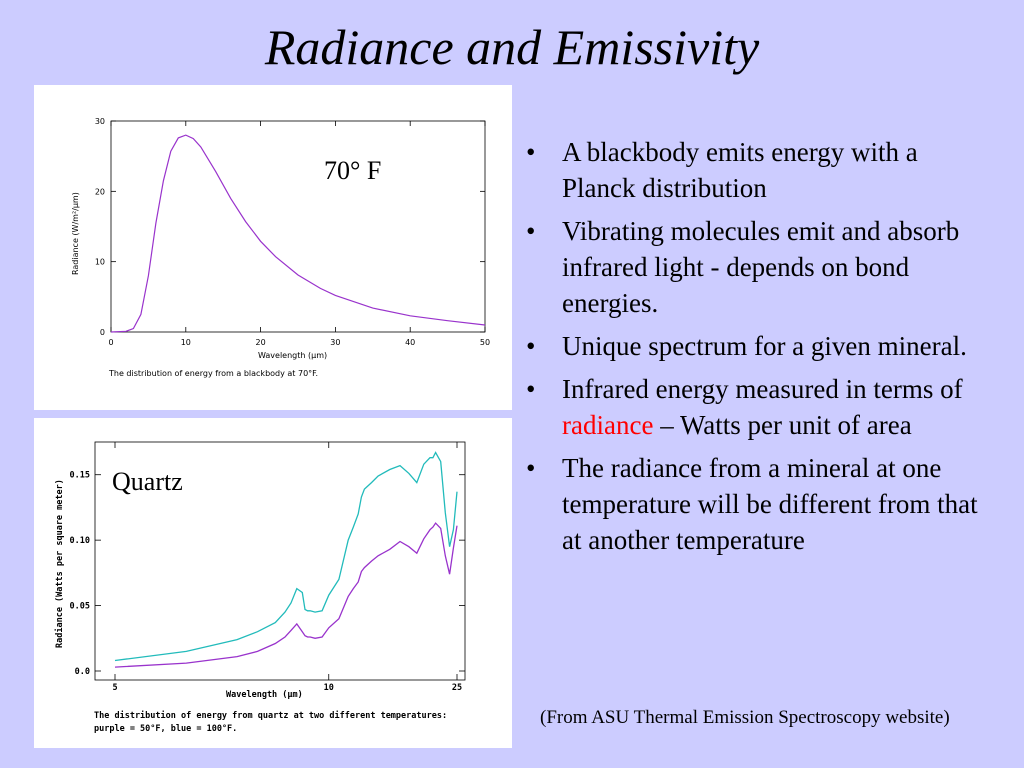  Describe the element at coordinates (59, 563) in the screenshot. I see `y-axis-label: Radiance (Watts per square meter)` at that location.